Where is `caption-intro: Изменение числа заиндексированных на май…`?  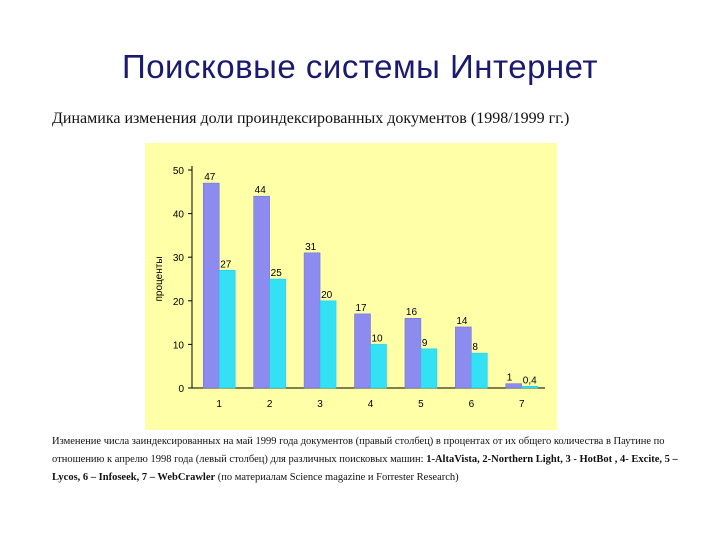 caption-intro: Изменение числа заиндексированных на май… is located at coordinates (358, 450).